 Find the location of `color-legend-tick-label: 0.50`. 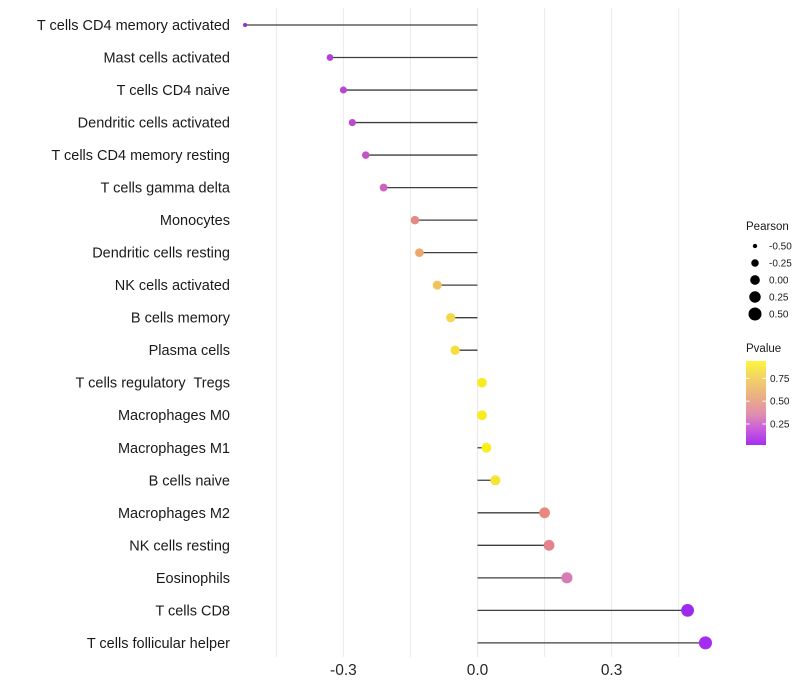

color-legend-tick-label: 0.50 is located at coordinates (780, 402).